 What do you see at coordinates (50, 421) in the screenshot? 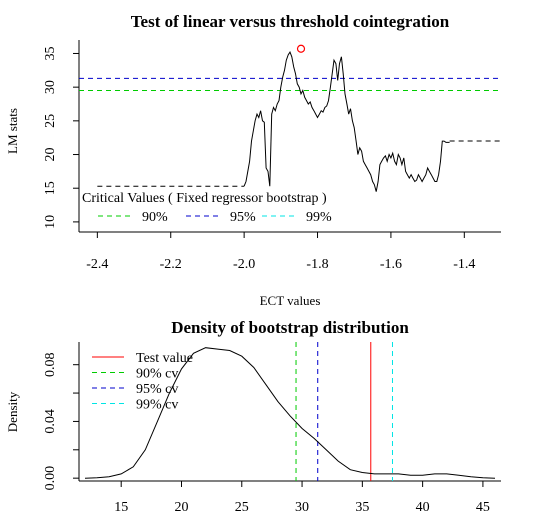
I see `y-tick-label: 0.04` at bounding box center [50, 421].